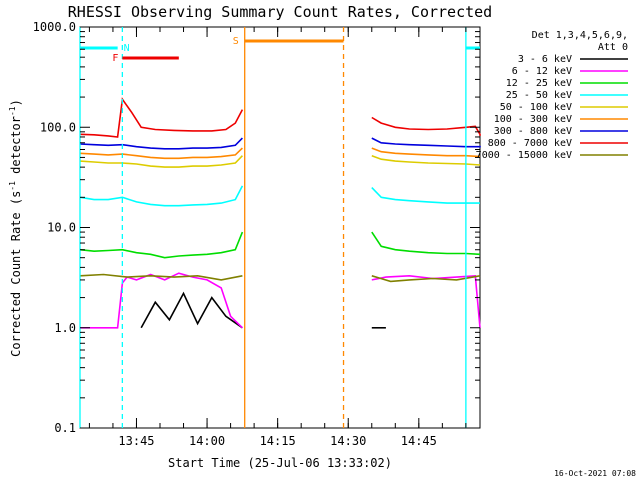 The height and width of the screenshot is (484, 640). Describe the element at coordinates (595, 473) in the screenshot. I see `footer-timestamp: 16-Oct-2021 07:08` at that location.